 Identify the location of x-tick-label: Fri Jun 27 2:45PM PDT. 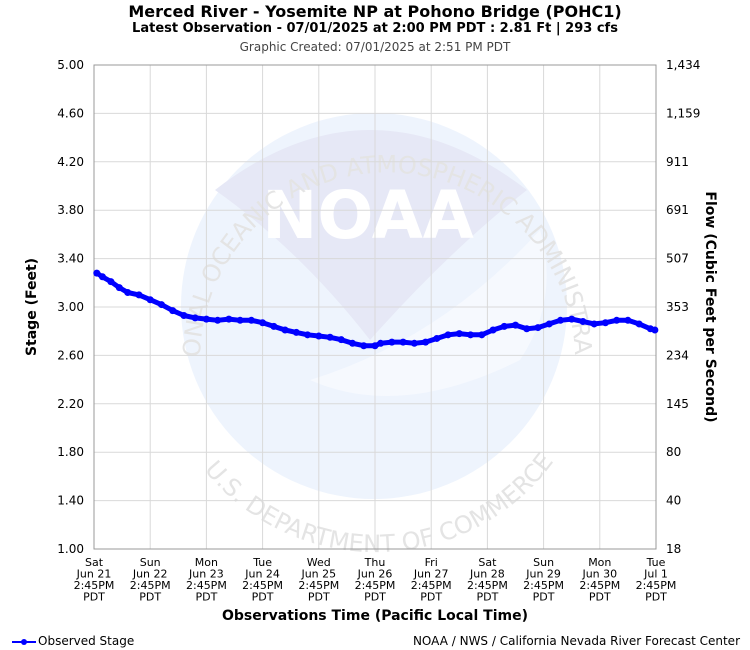
(431, 580).